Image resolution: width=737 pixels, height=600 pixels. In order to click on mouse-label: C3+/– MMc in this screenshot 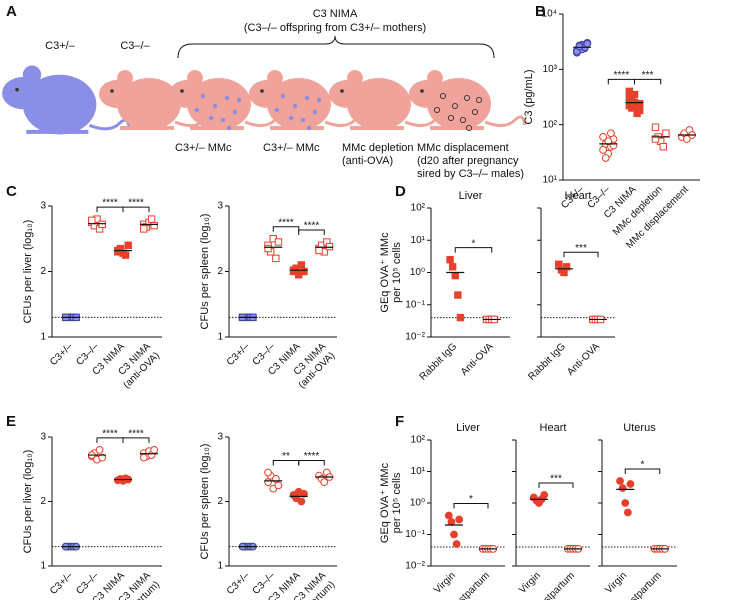, I will do `click(291, 148)`.